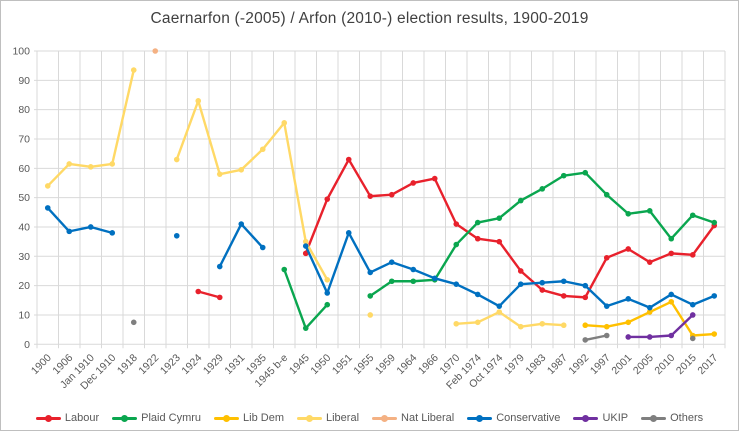  Describe the element at coordinates (24, 81) in the screenshot. I see `y-tick-label: 90` at that location.